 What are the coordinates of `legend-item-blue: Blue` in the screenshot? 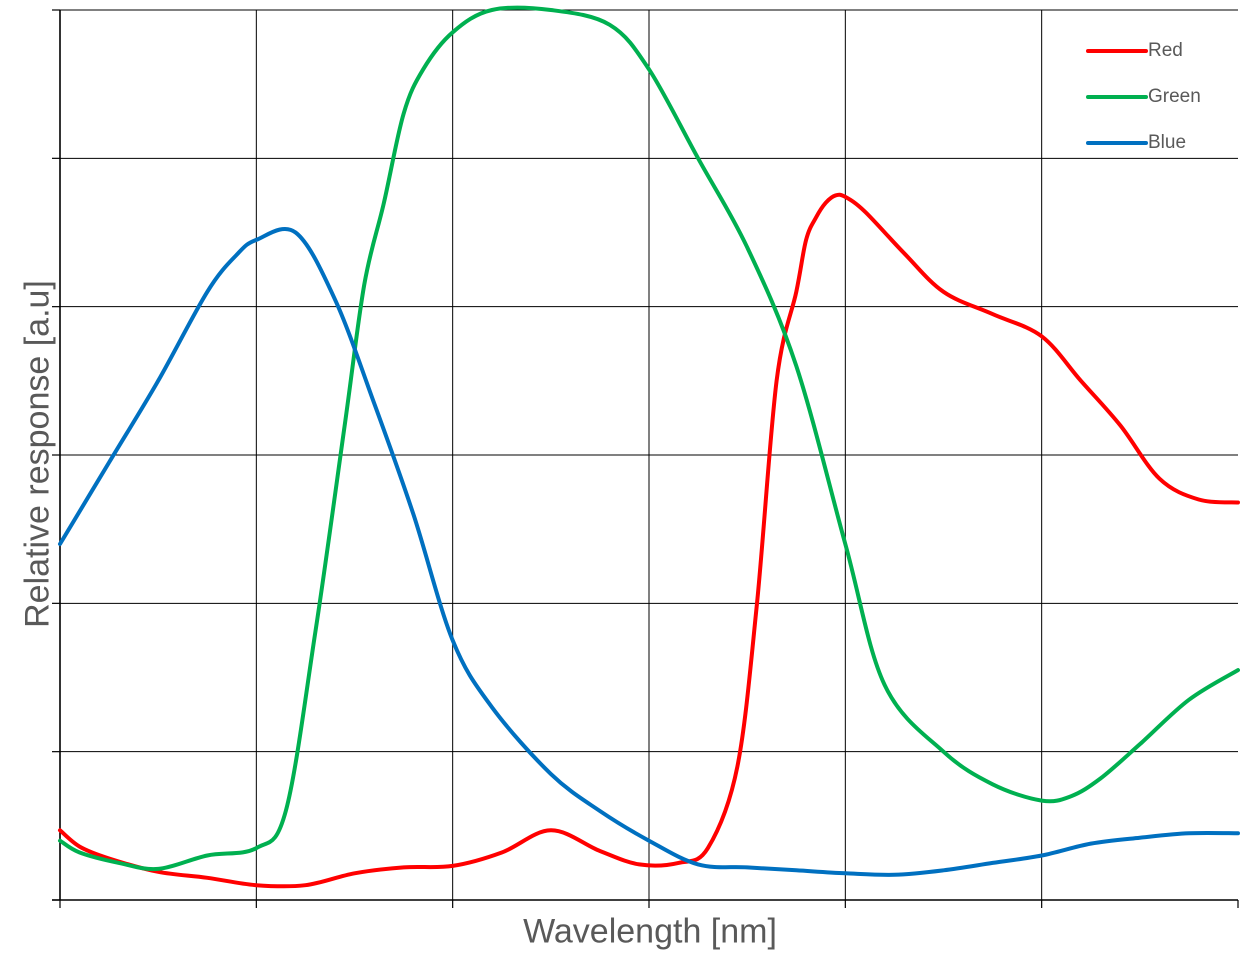 It's located at (1161, 143).